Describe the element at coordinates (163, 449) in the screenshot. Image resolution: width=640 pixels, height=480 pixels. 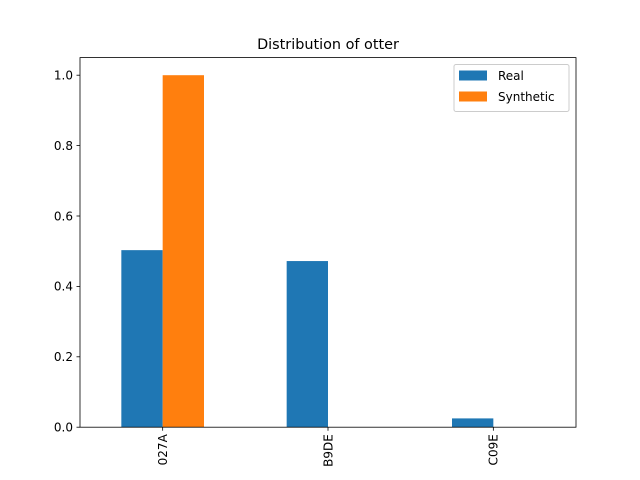
I see `x-tick-label: 027A` at that location.